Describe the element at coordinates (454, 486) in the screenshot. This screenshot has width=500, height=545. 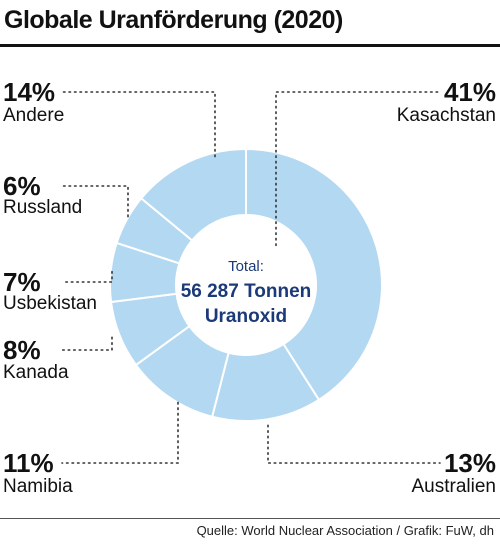
I see `category-label-australien: Australien` at that location.